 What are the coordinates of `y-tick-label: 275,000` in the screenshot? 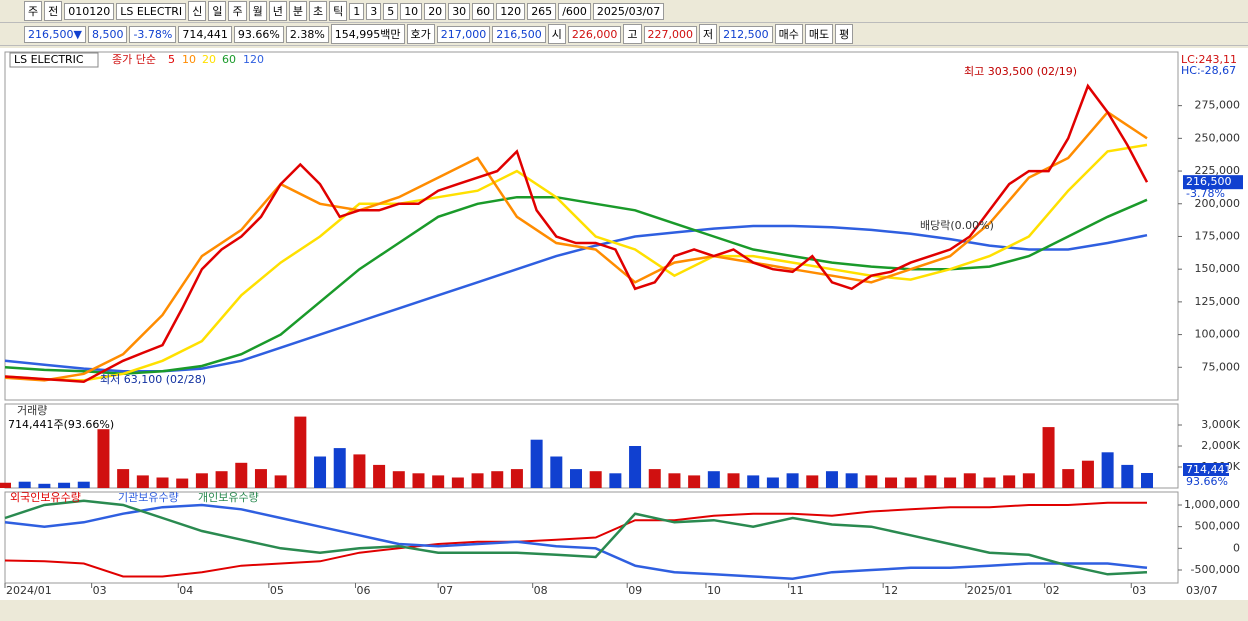 It's located at (1218, 105).